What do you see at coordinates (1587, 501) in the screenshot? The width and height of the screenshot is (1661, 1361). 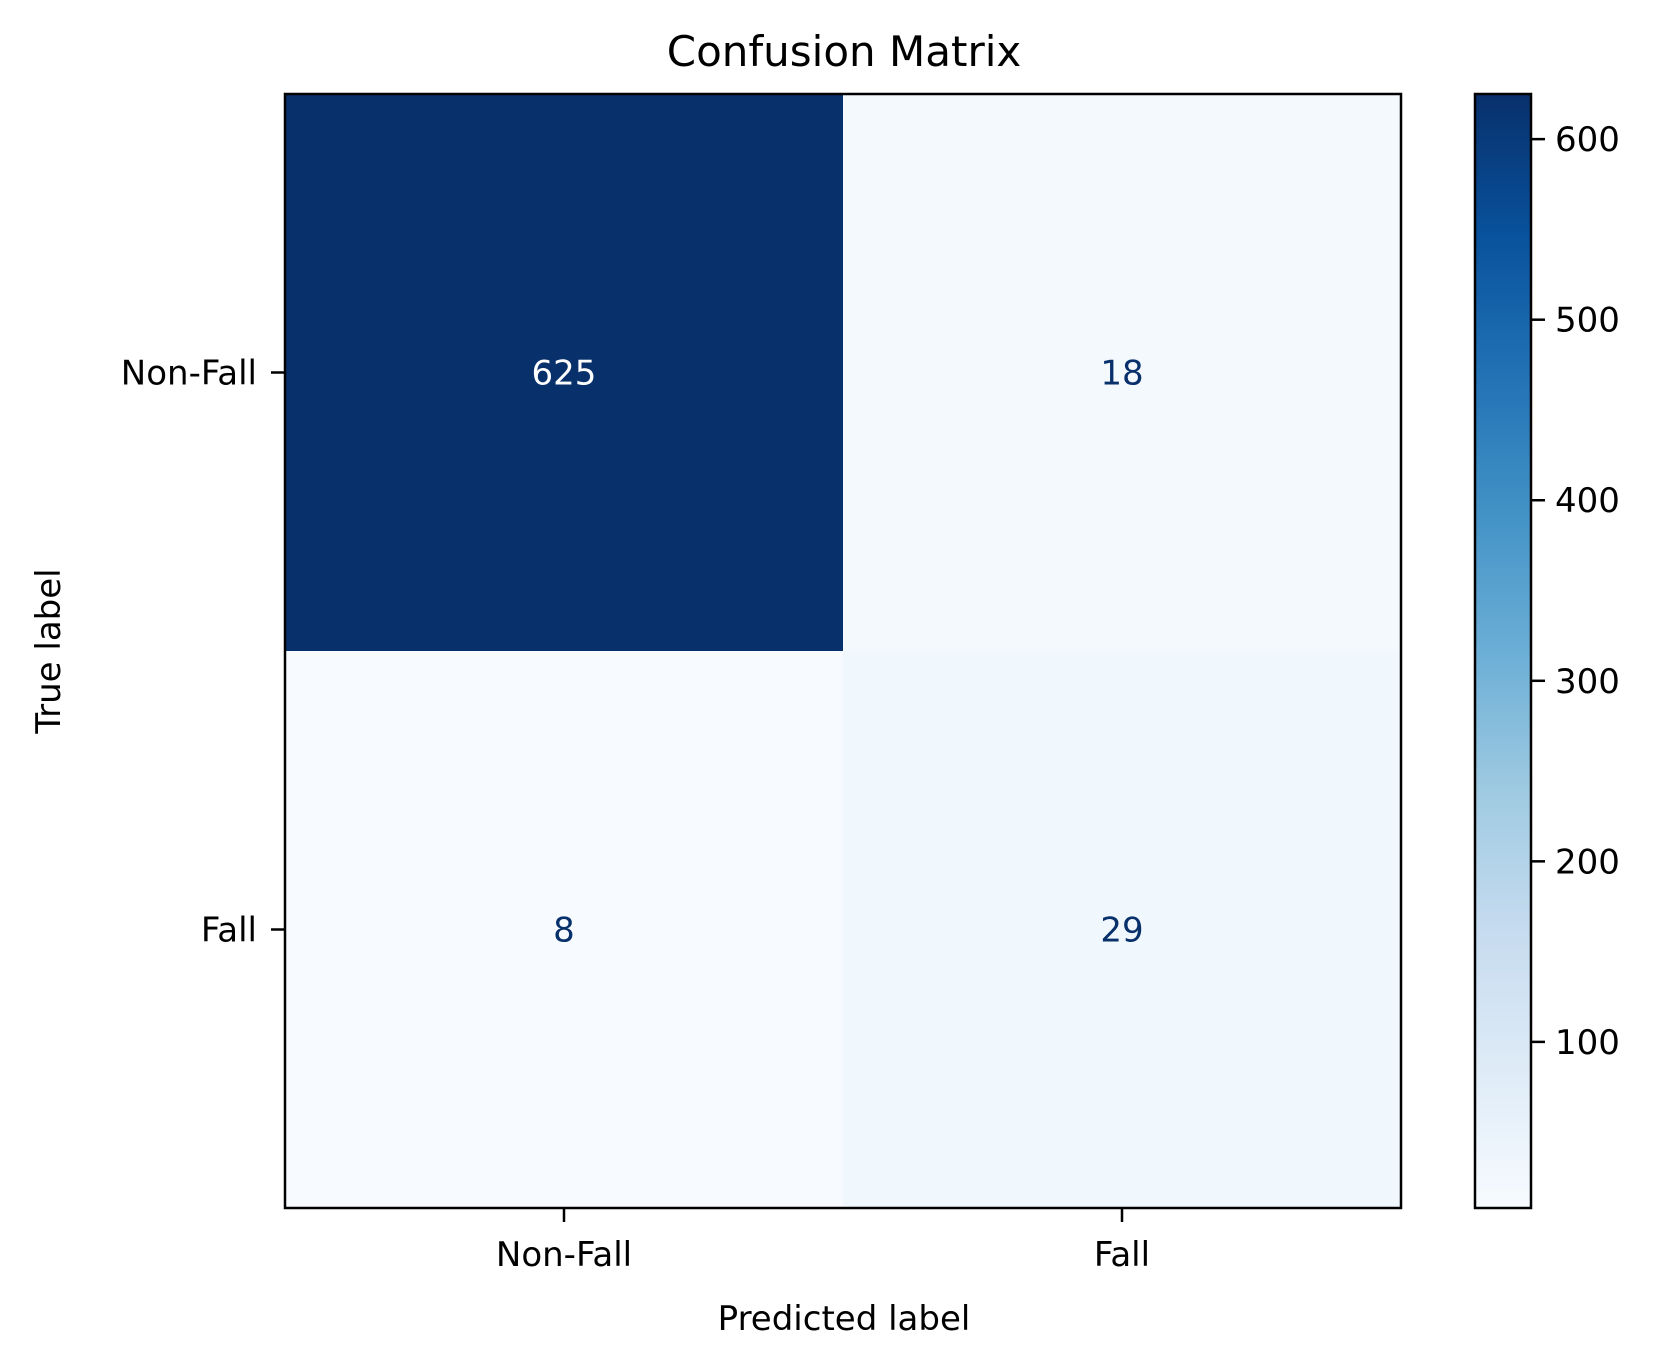 I see `colorbar-tick-label: 400` at bounding box center [1587, 501].